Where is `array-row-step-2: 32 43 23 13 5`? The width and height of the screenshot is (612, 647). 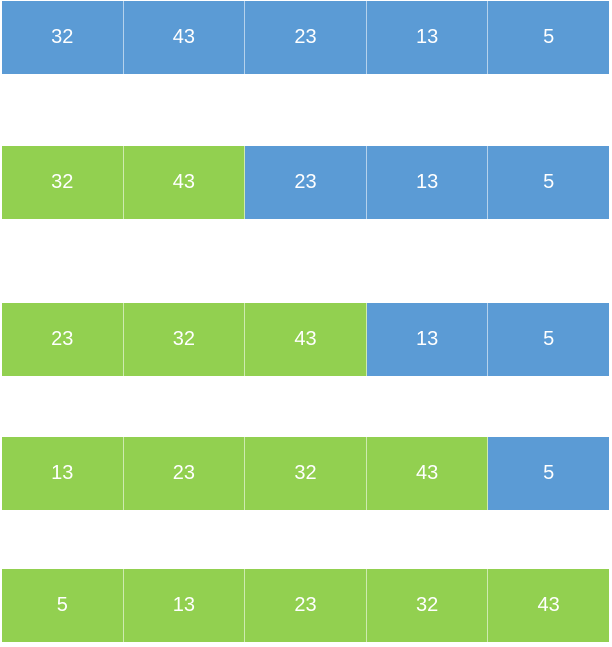
array-row-step-2: 32 43 23 13 5 is located at coordinates (305, 182).